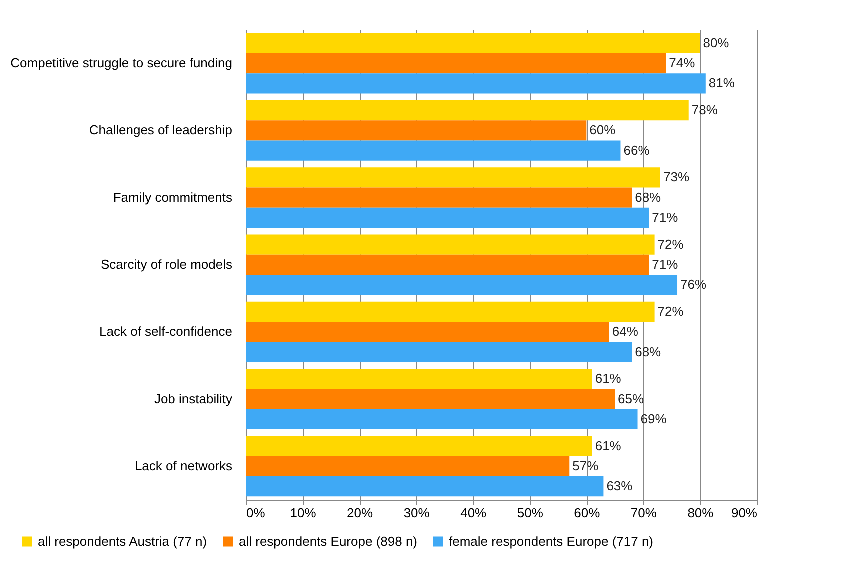  I want to click on y-tick-label: Challenges of leadership, so click(160, 130).